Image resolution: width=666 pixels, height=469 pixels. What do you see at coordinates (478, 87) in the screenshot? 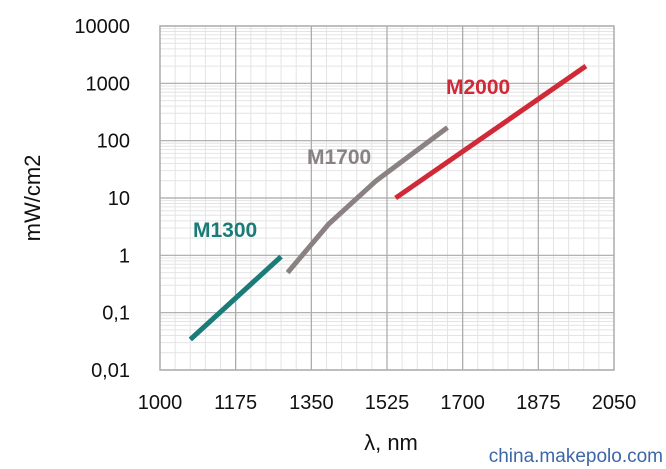
I see `series-label-m2000: M2000` at bounding box center [478, 87].